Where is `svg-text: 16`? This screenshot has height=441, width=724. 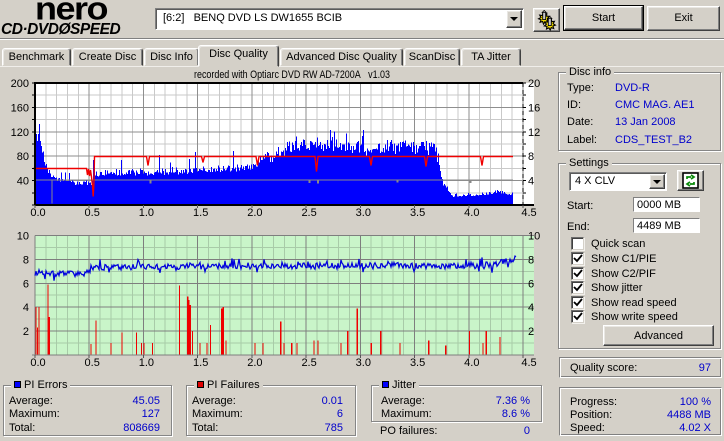
svg-text: 16 is located at coordinates (534, 108).